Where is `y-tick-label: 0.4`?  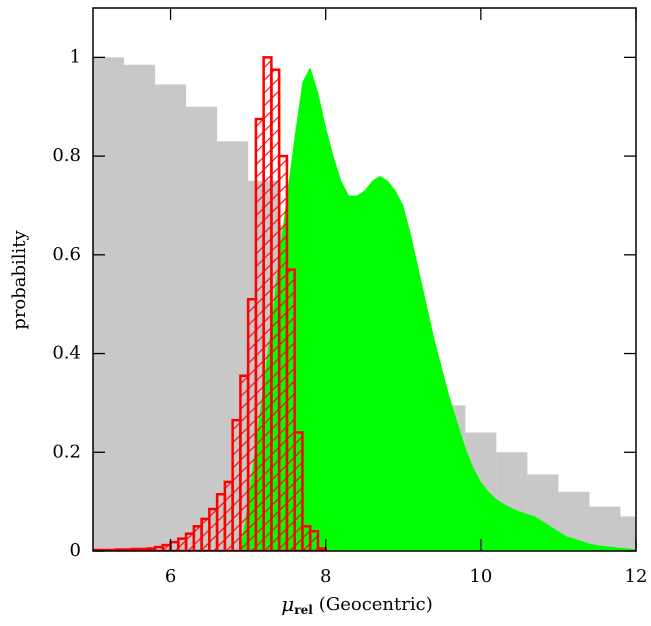 y-tick-label: 0.4 is located at coordinates (66, 353).